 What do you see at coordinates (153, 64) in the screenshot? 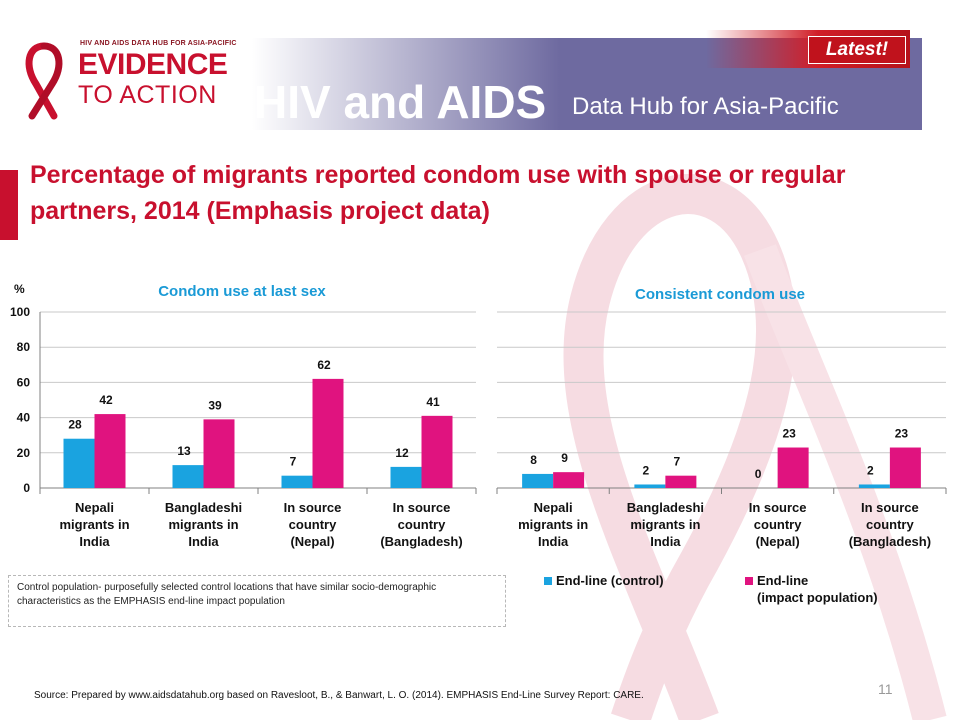
I see `logo-evidence-text: EVIDENCE` at bounding box center [153, 64].